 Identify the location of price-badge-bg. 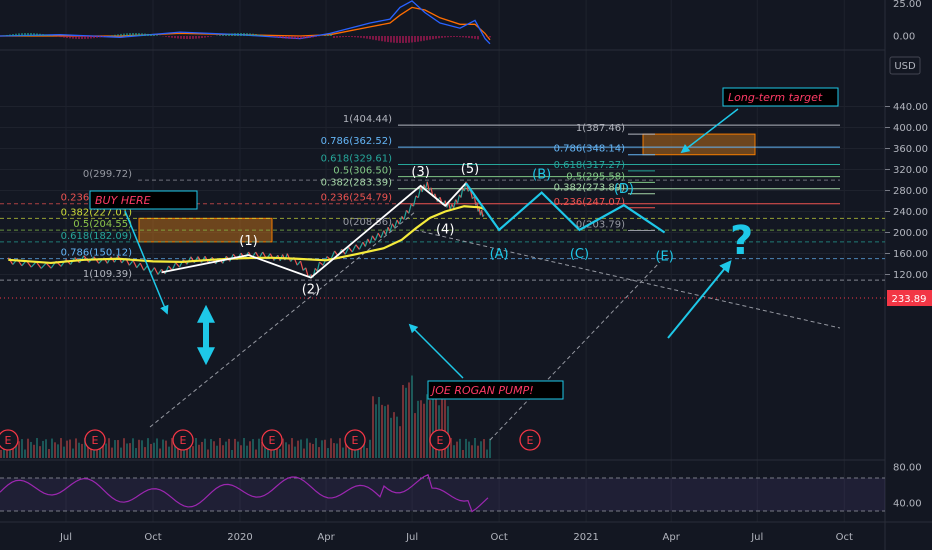
(909, 298).